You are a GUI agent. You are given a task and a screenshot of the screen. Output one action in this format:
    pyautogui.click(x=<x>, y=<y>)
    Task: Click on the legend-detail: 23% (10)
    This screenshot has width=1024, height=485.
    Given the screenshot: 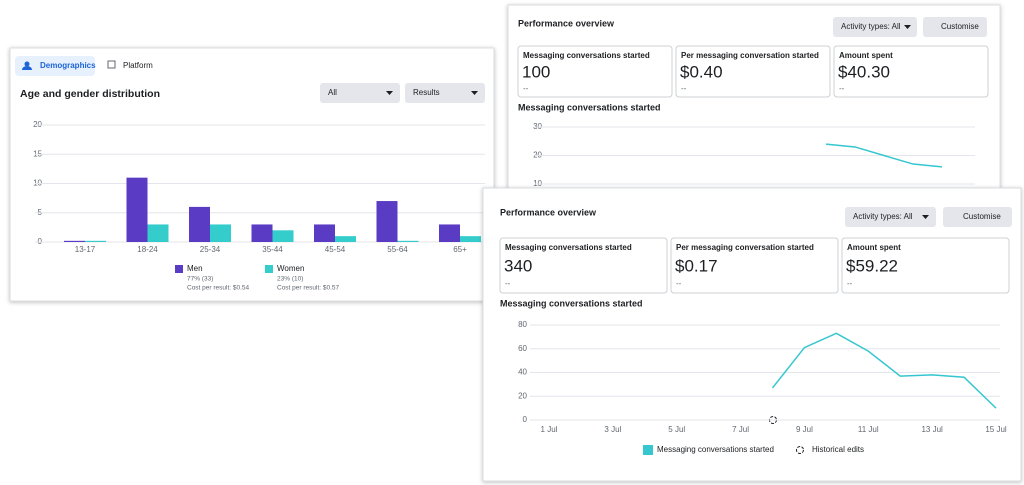 What is the action you would take?
    pyautogui.click(x=290, y=279)
    